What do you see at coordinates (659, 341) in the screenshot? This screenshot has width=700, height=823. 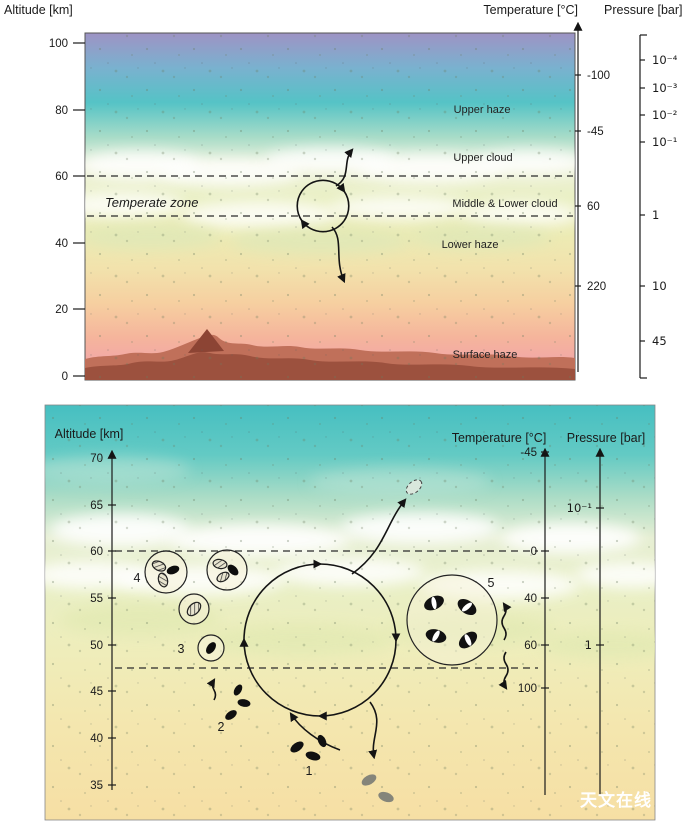 I see `pressure-tick: 45` at bounding box center [659, 341].